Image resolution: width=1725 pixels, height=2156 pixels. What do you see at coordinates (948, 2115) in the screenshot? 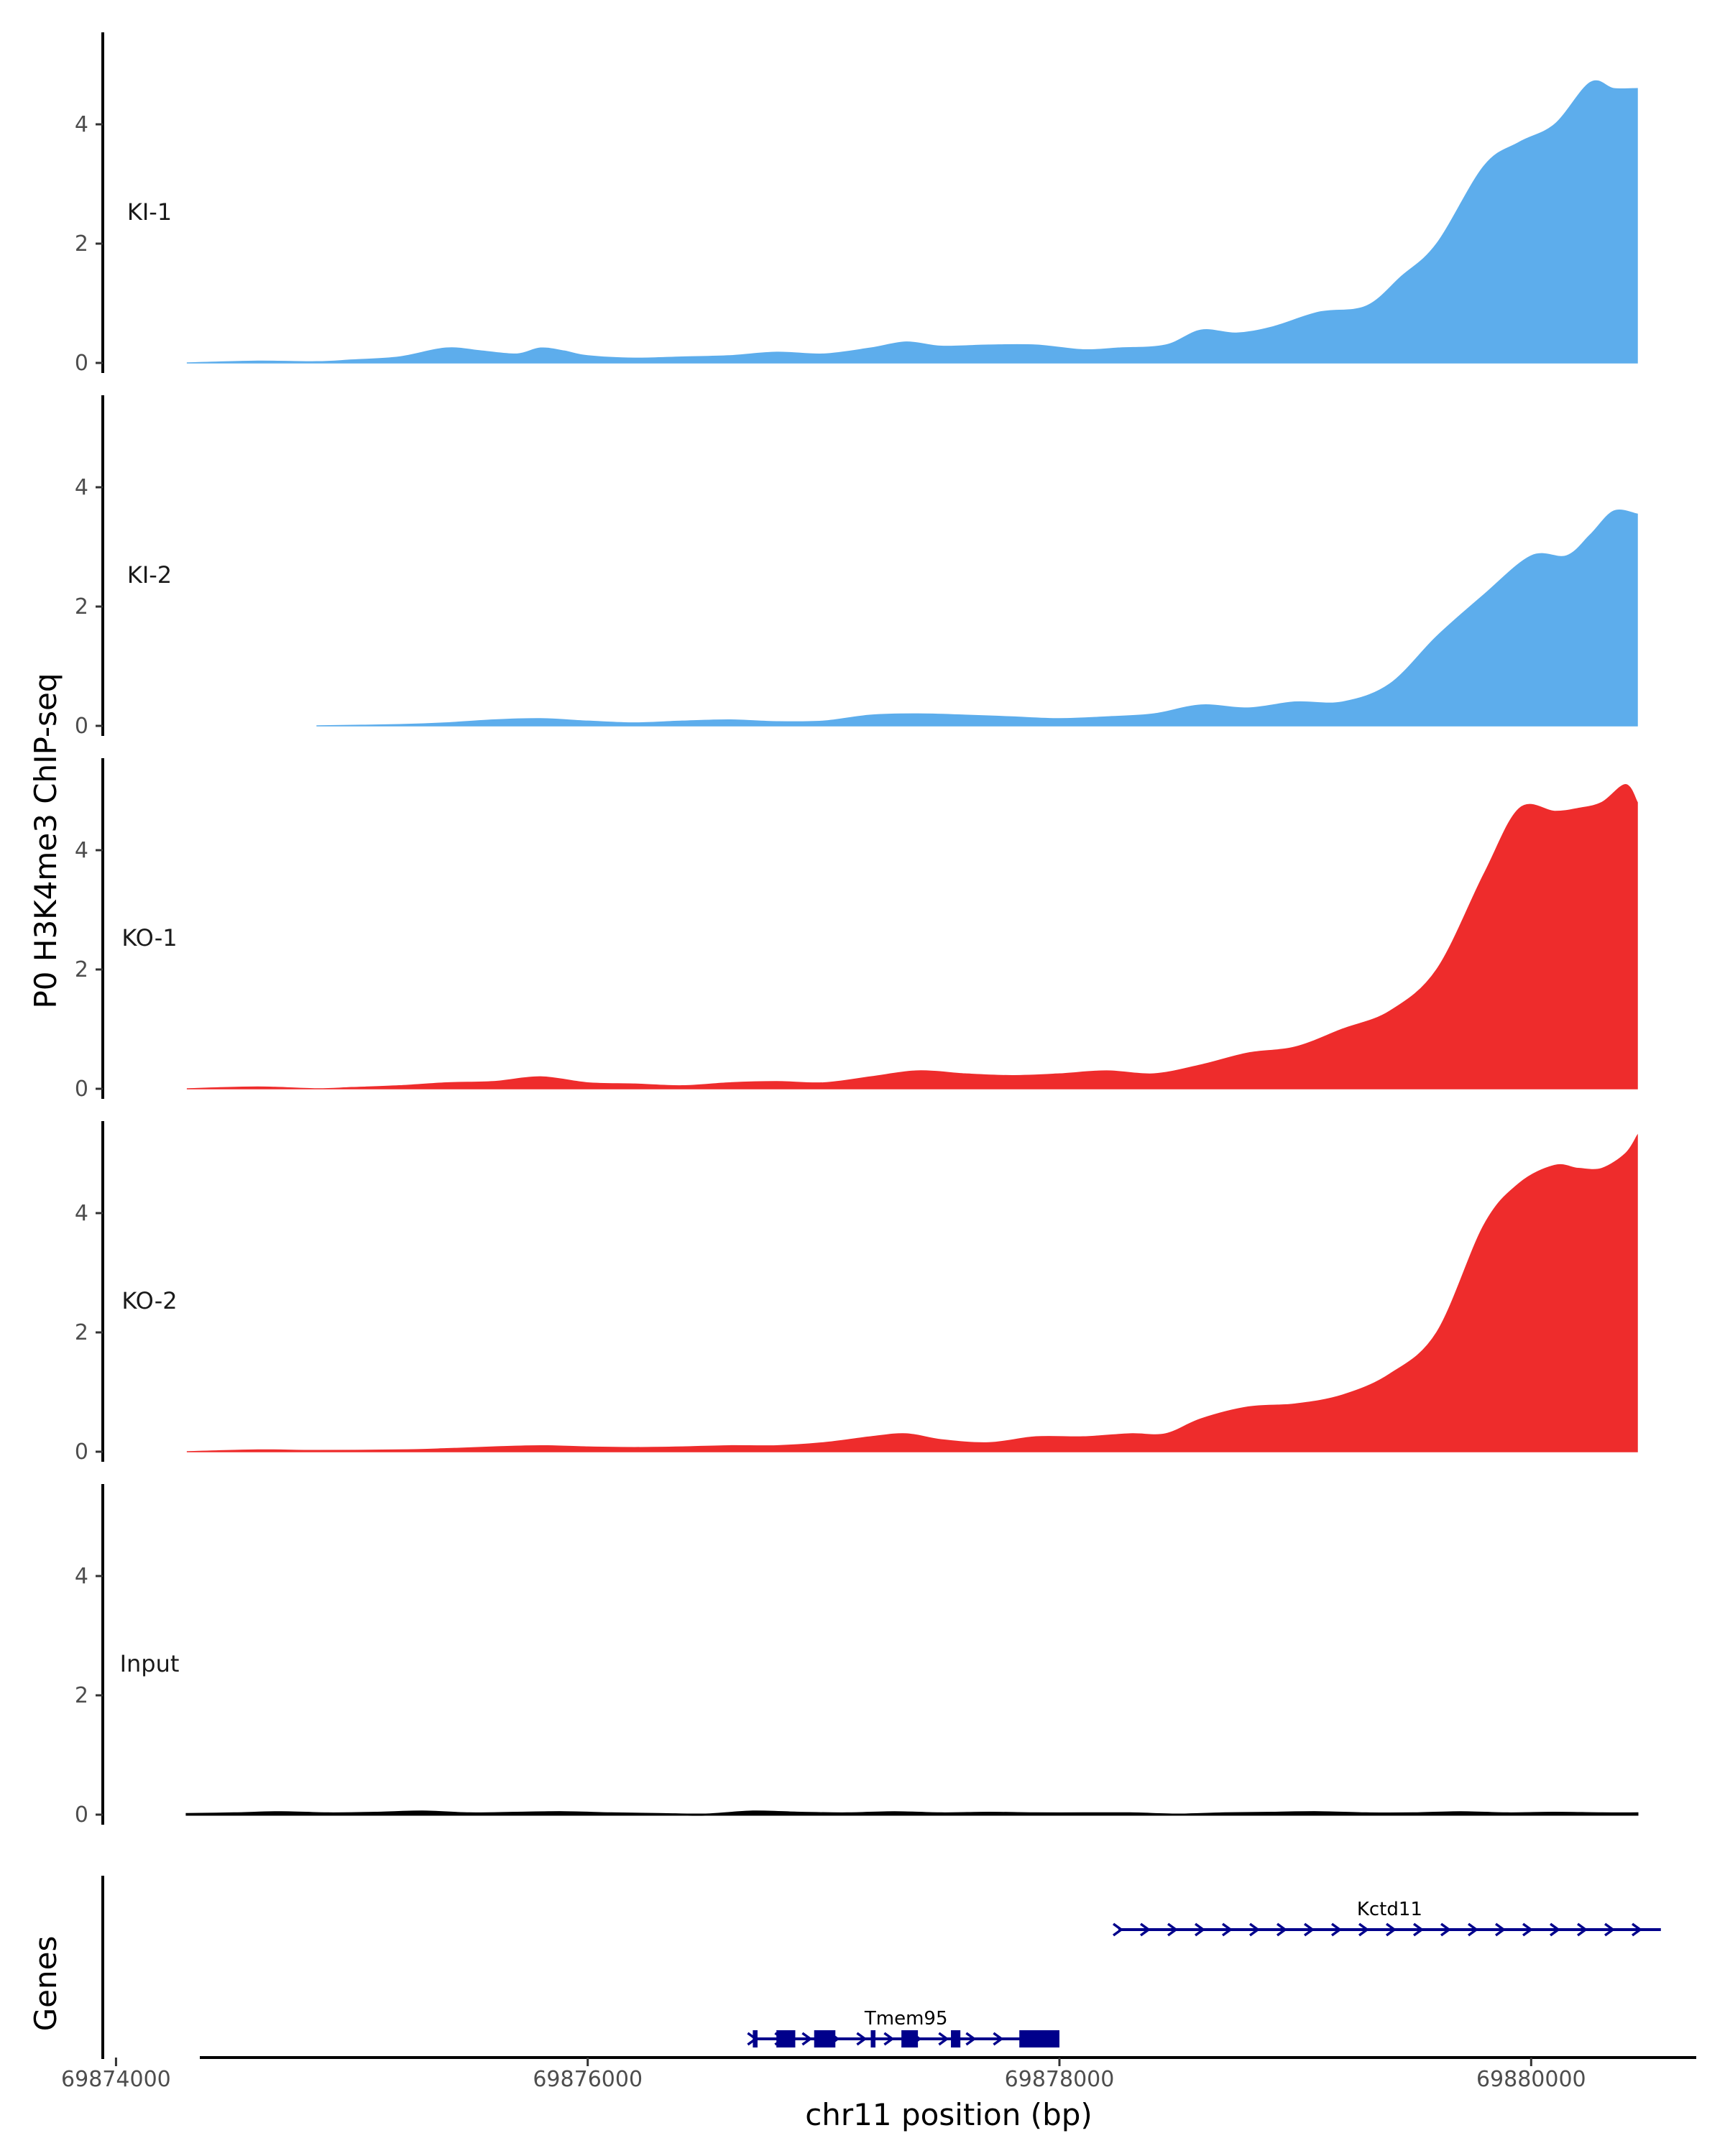
I see `x-axis-title: chr11 position (bp)` at bounding box center [948, 2115].